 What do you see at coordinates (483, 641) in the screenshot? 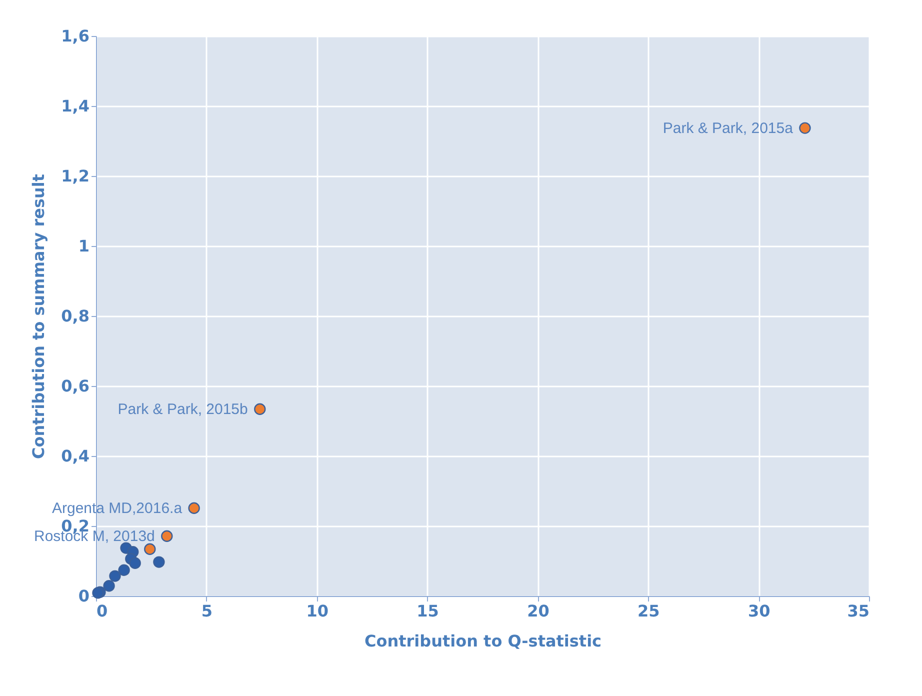
I see `x-axis-title: Contribution to Q-statistic` at bounding box center [483, 641].